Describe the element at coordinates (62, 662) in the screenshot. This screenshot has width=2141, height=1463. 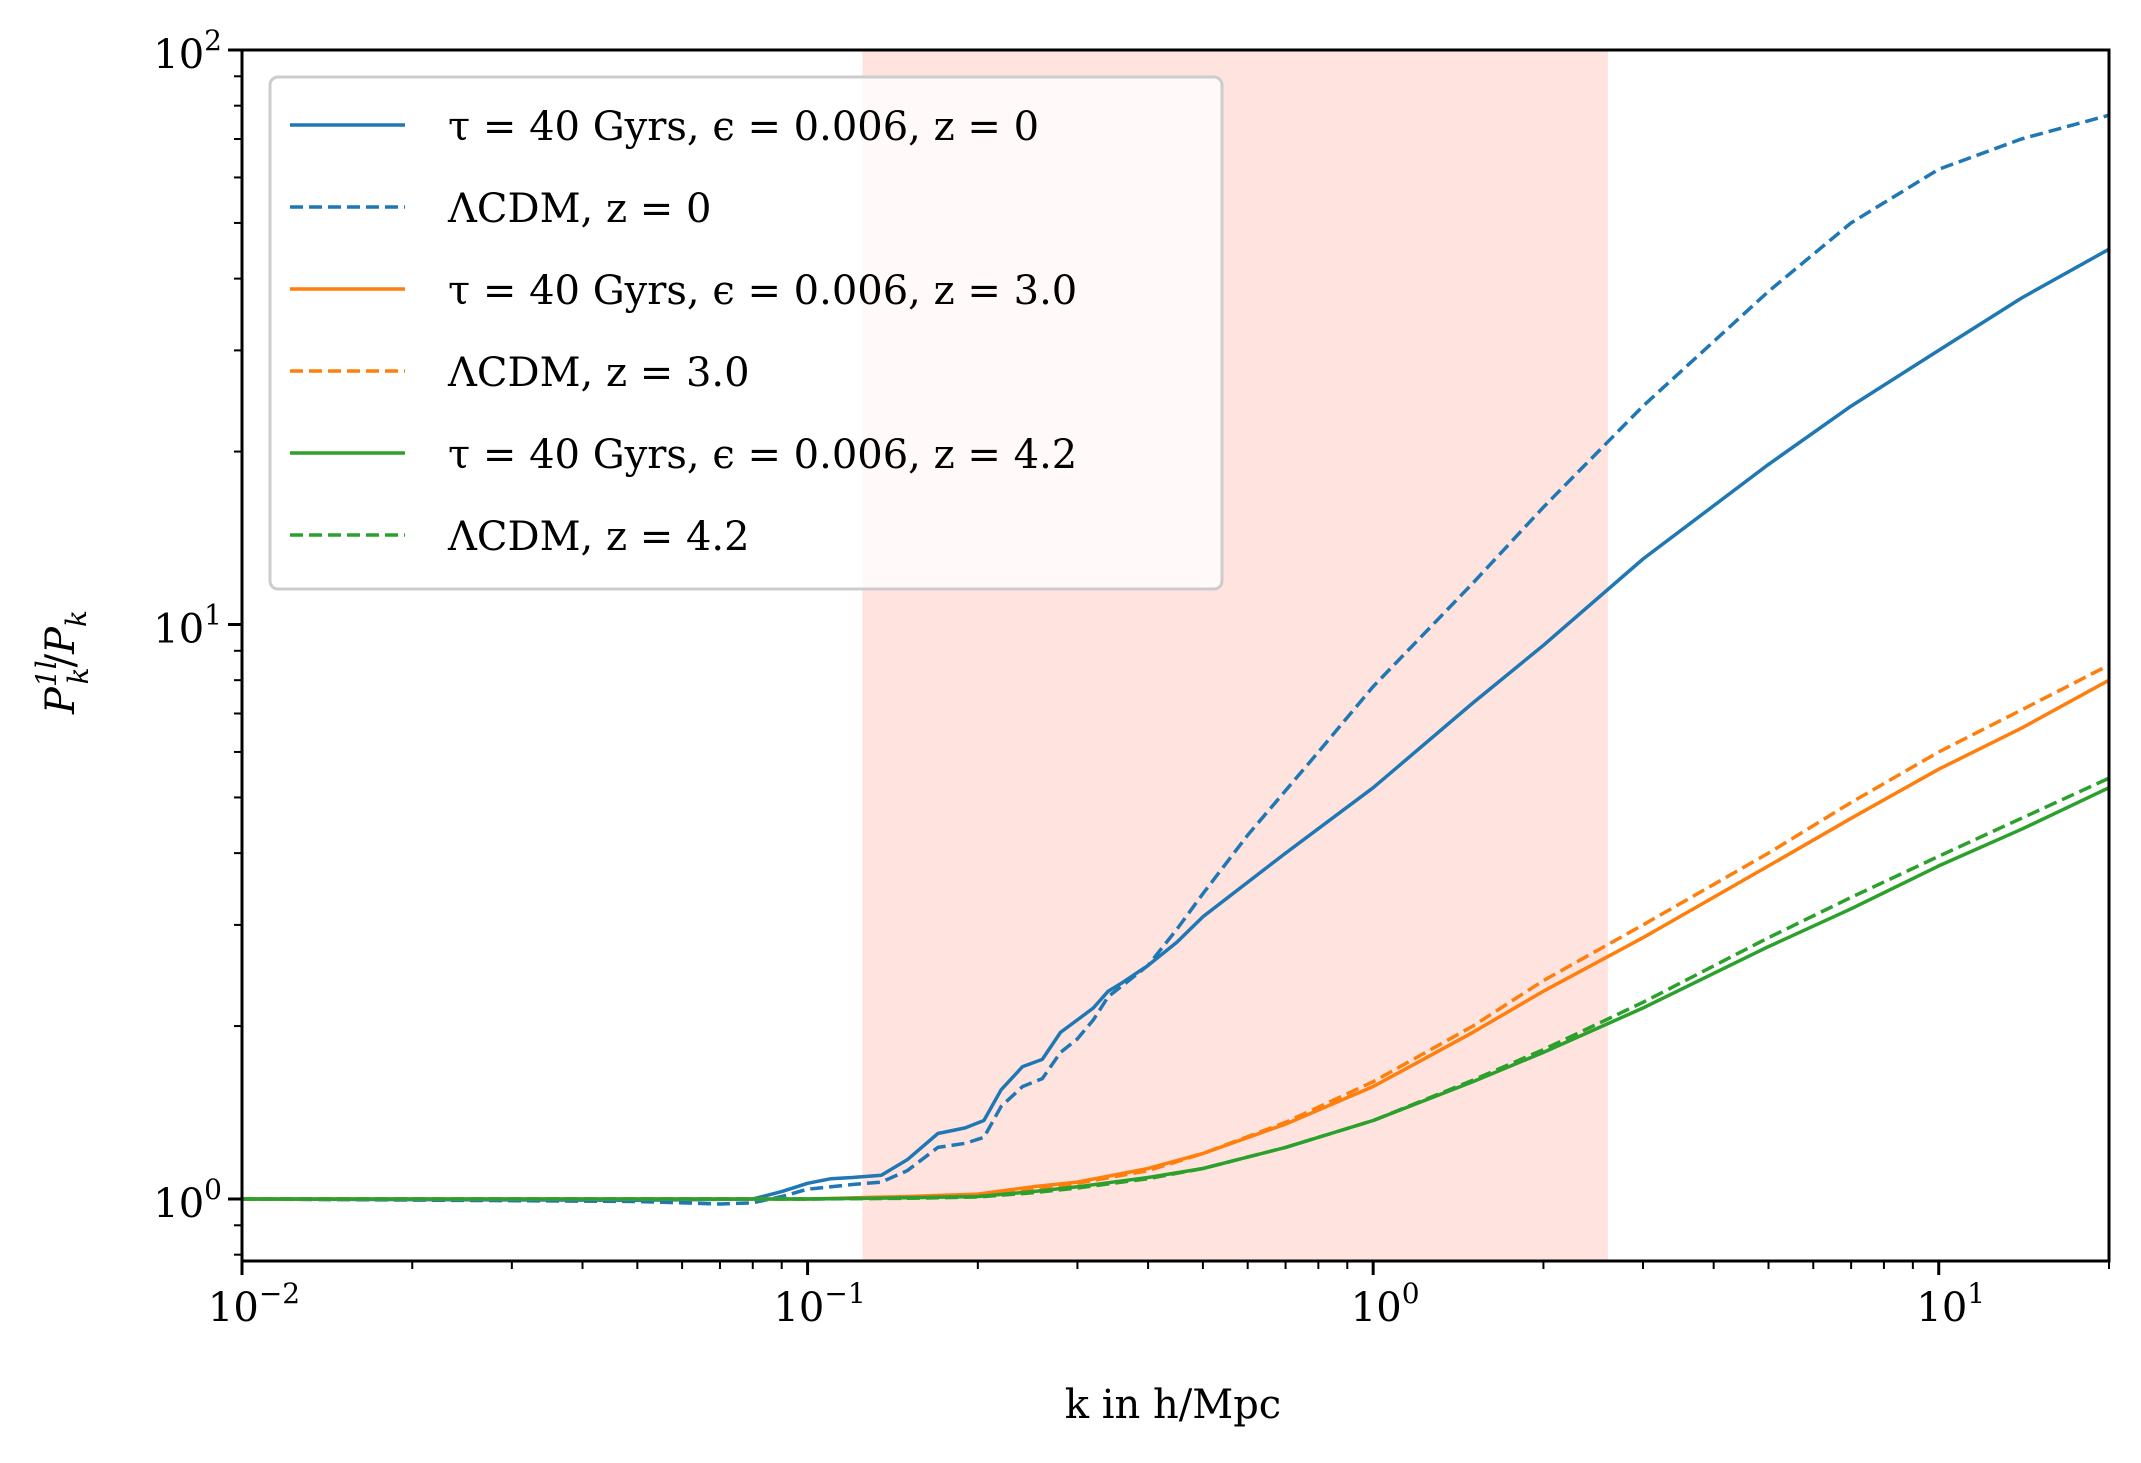
I see `y-axis-label: P1lk/Pk` at that location.